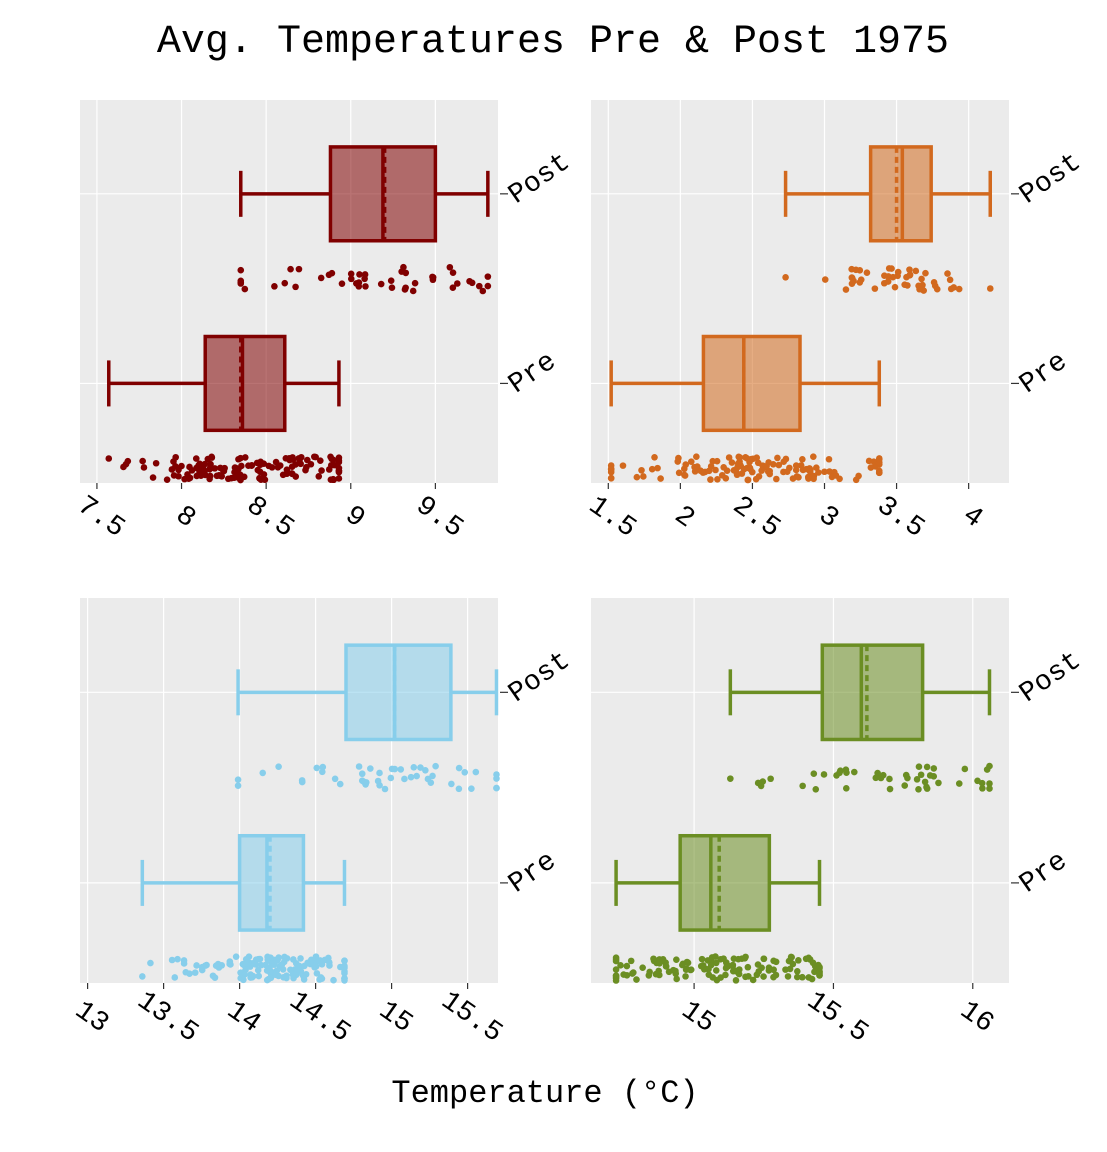  What do you see at coordinates (269, 518) in the screenshot?
I see `x-tick-label: 8.5` at bounding box center [269, 518].